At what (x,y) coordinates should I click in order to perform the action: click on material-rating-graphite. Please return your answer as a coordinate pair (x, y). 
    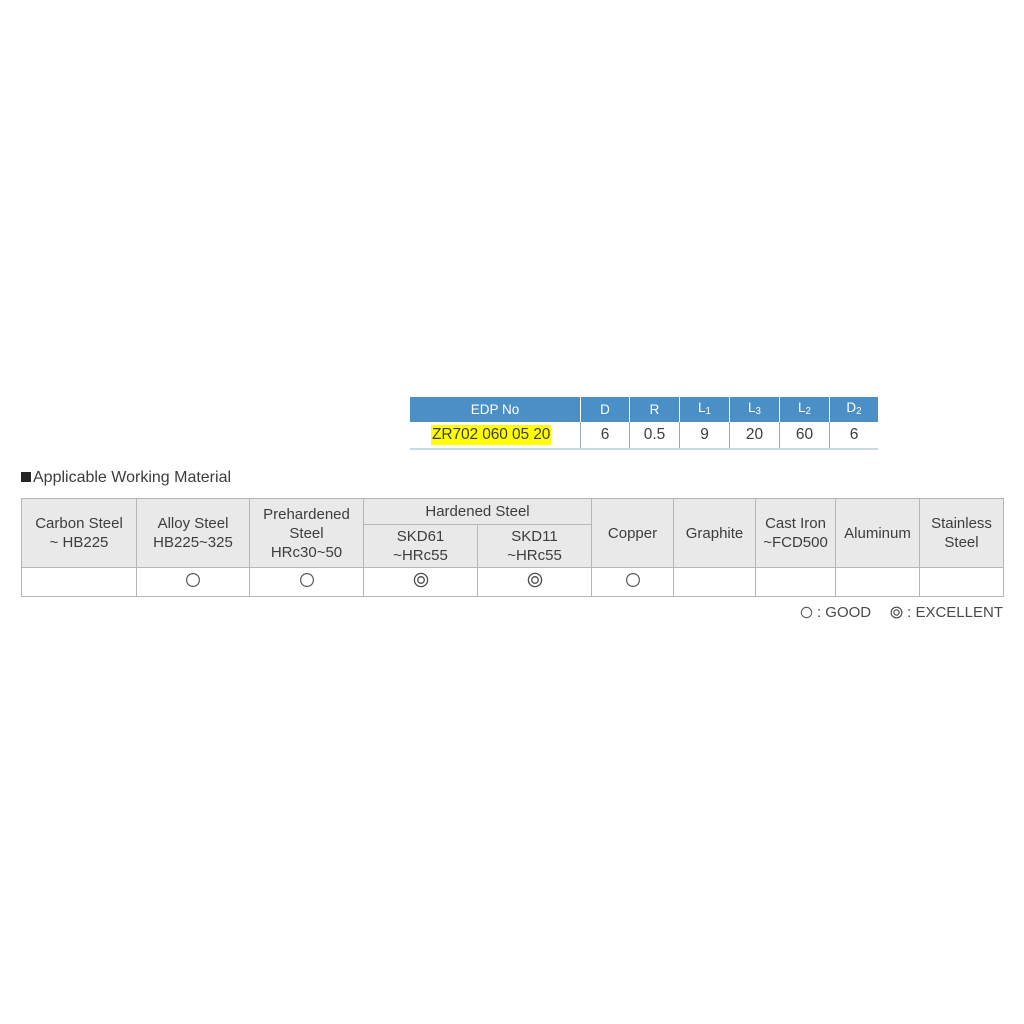
    Looking at the image, I should click on (714, 582).